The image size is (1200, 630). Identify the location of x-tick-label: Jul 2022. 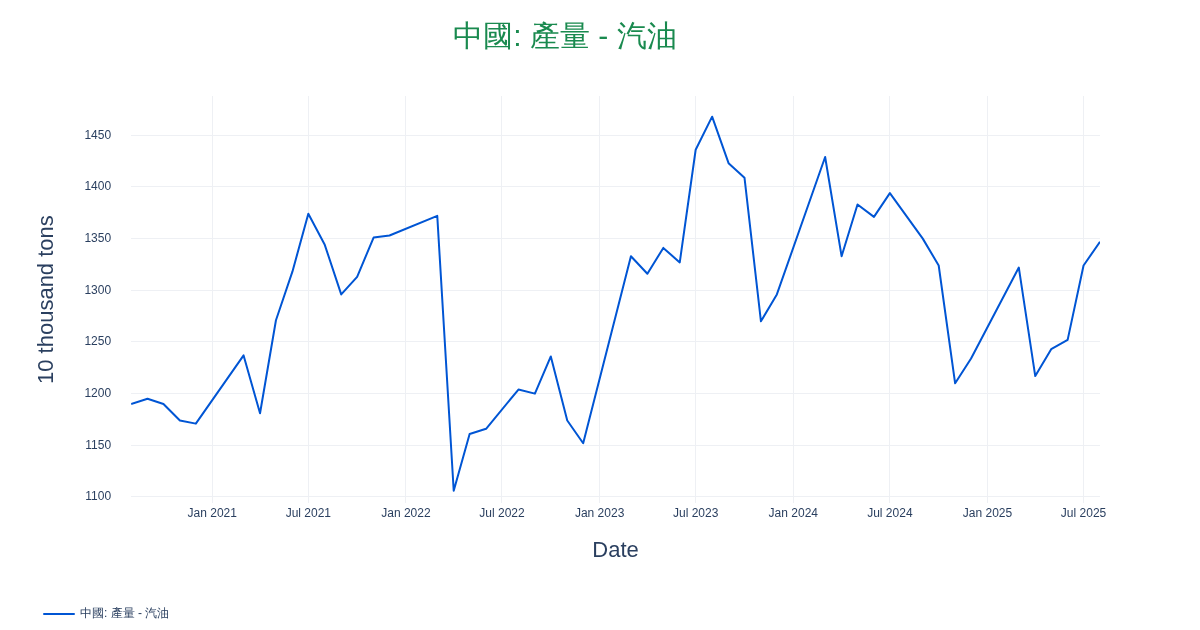
(502, 512).